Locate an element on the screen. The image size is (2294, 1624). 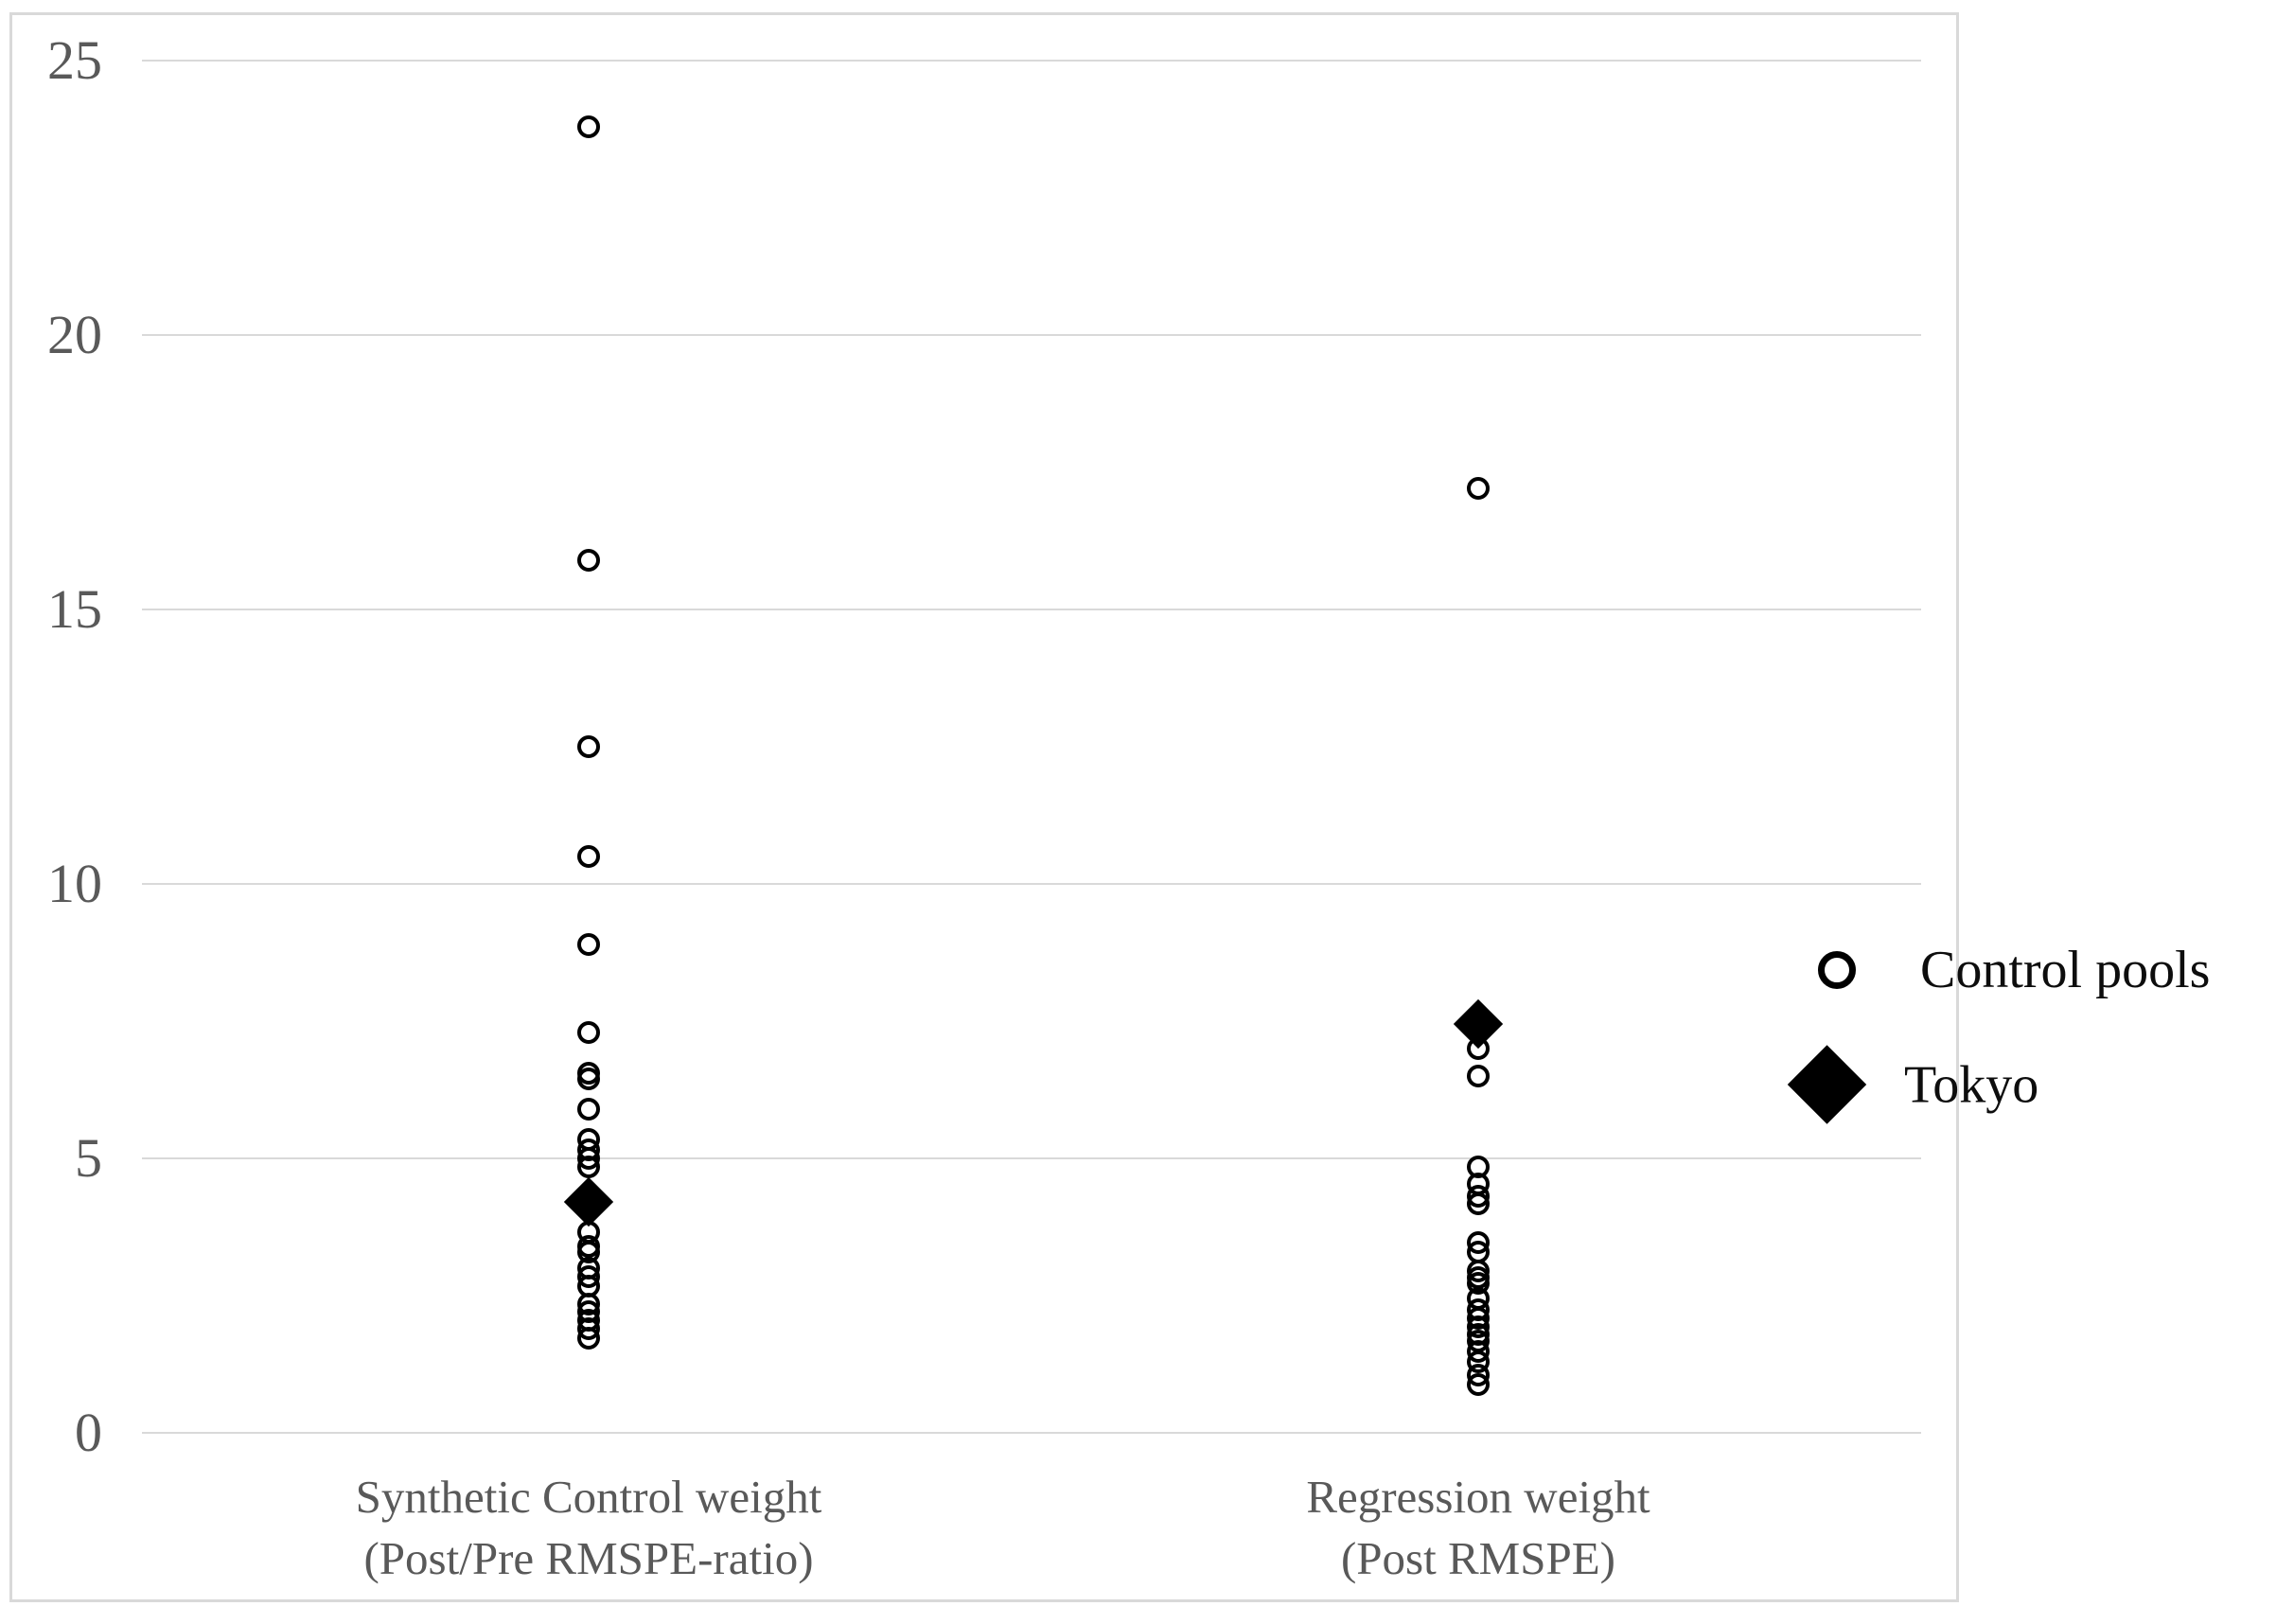
category-label-line2: (Post RMSPE) is located at coordinates (1477, 1558).